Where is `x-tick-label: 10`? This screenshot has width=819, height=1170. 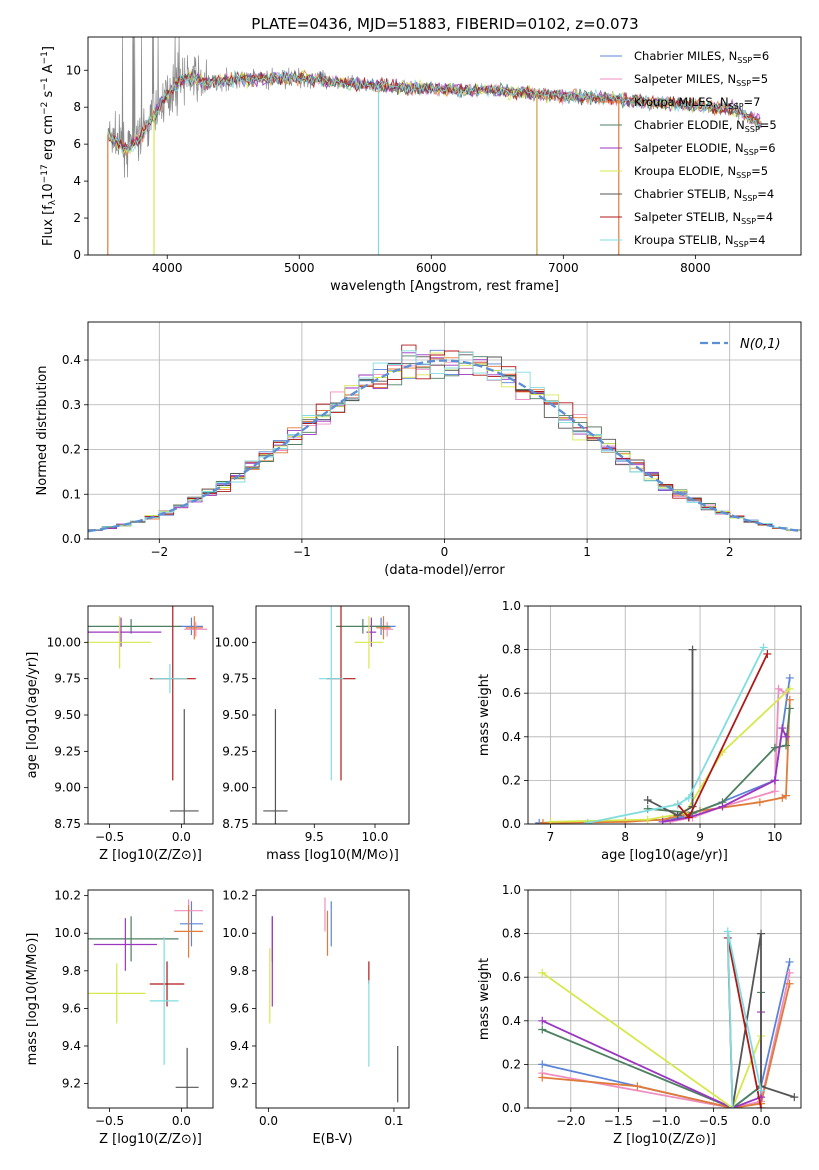 x-tick-label: 10 is located at coordinates (774, 837).